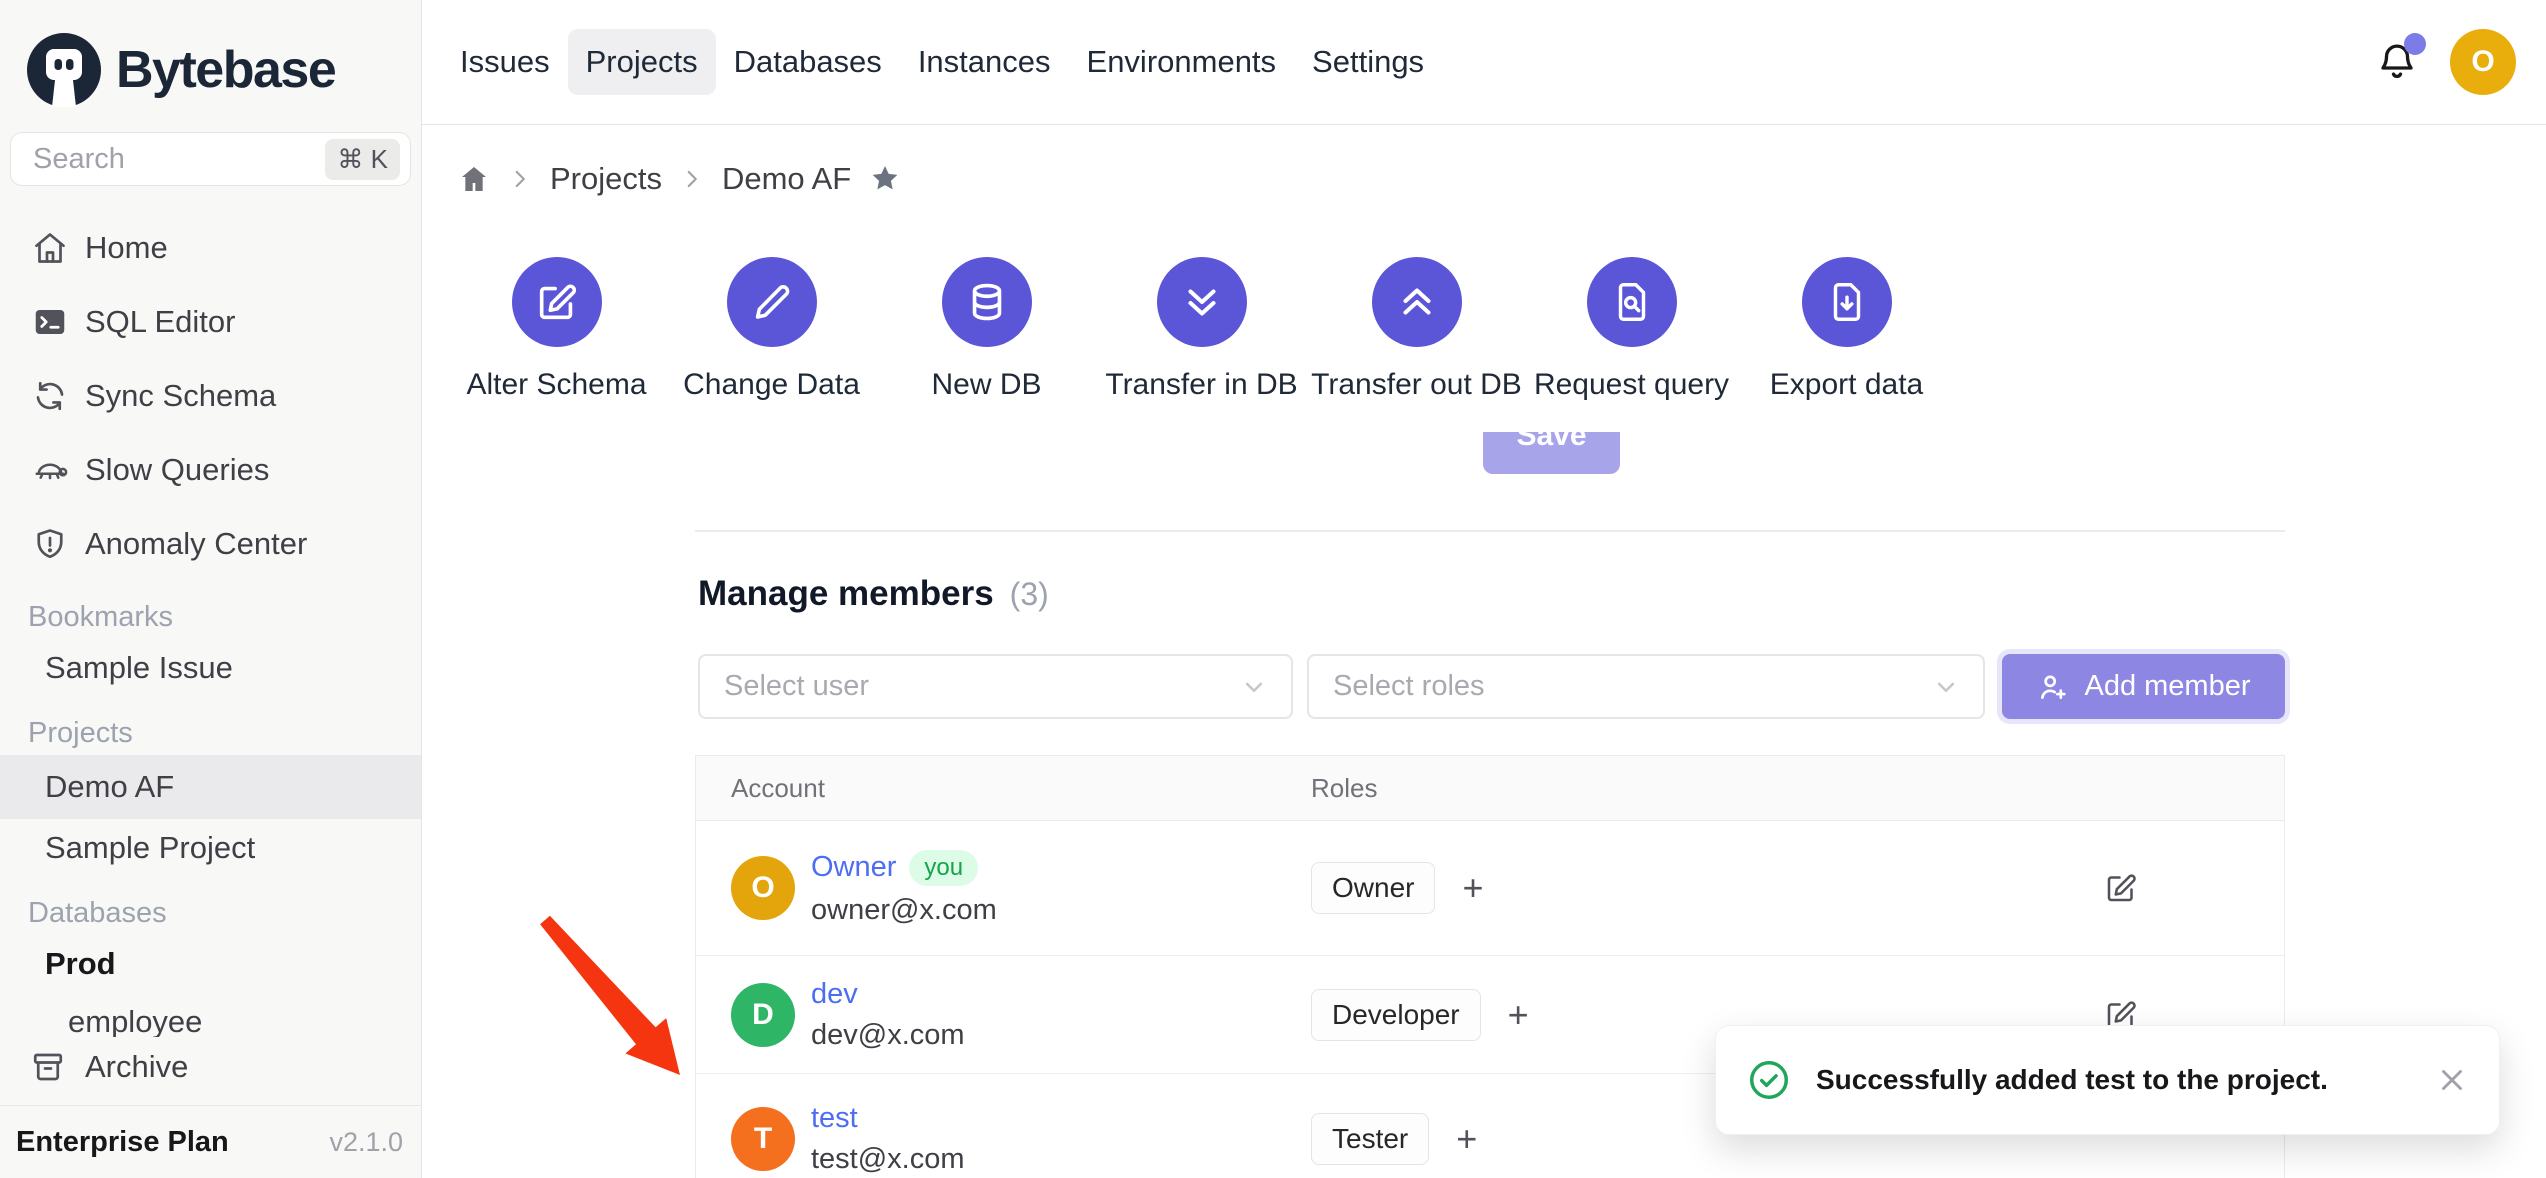  I want to click on sidebar-footer: Enterprise Plan v2.1.0, so click(210, 1141).